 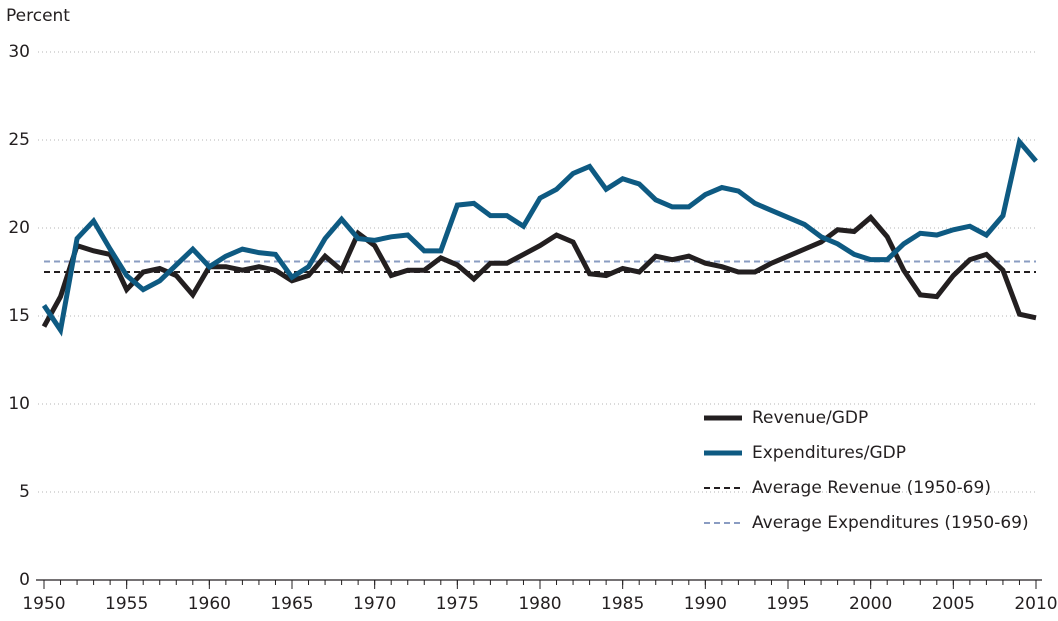 I want to click on x-tick-label: 1960, so click(x=209, y=604).